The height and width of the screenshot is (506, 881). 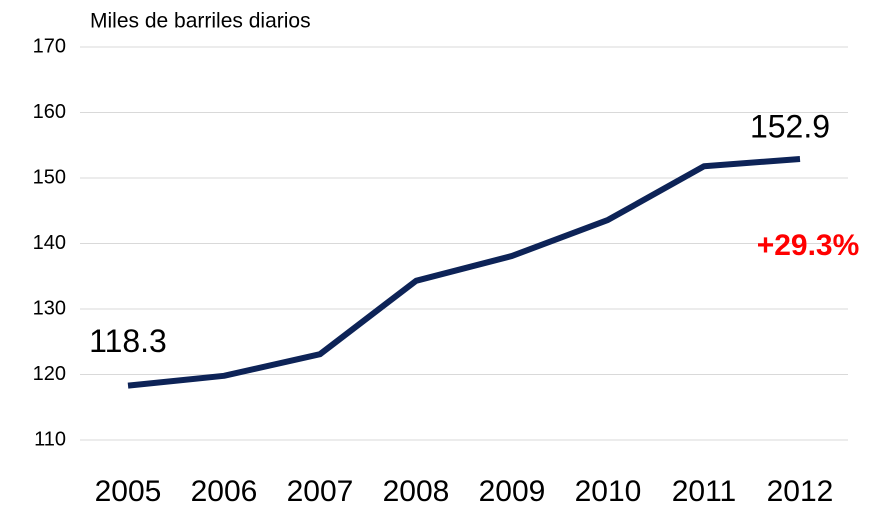 I want to click on y-tick-label: 130, so click(x=49, y=308).